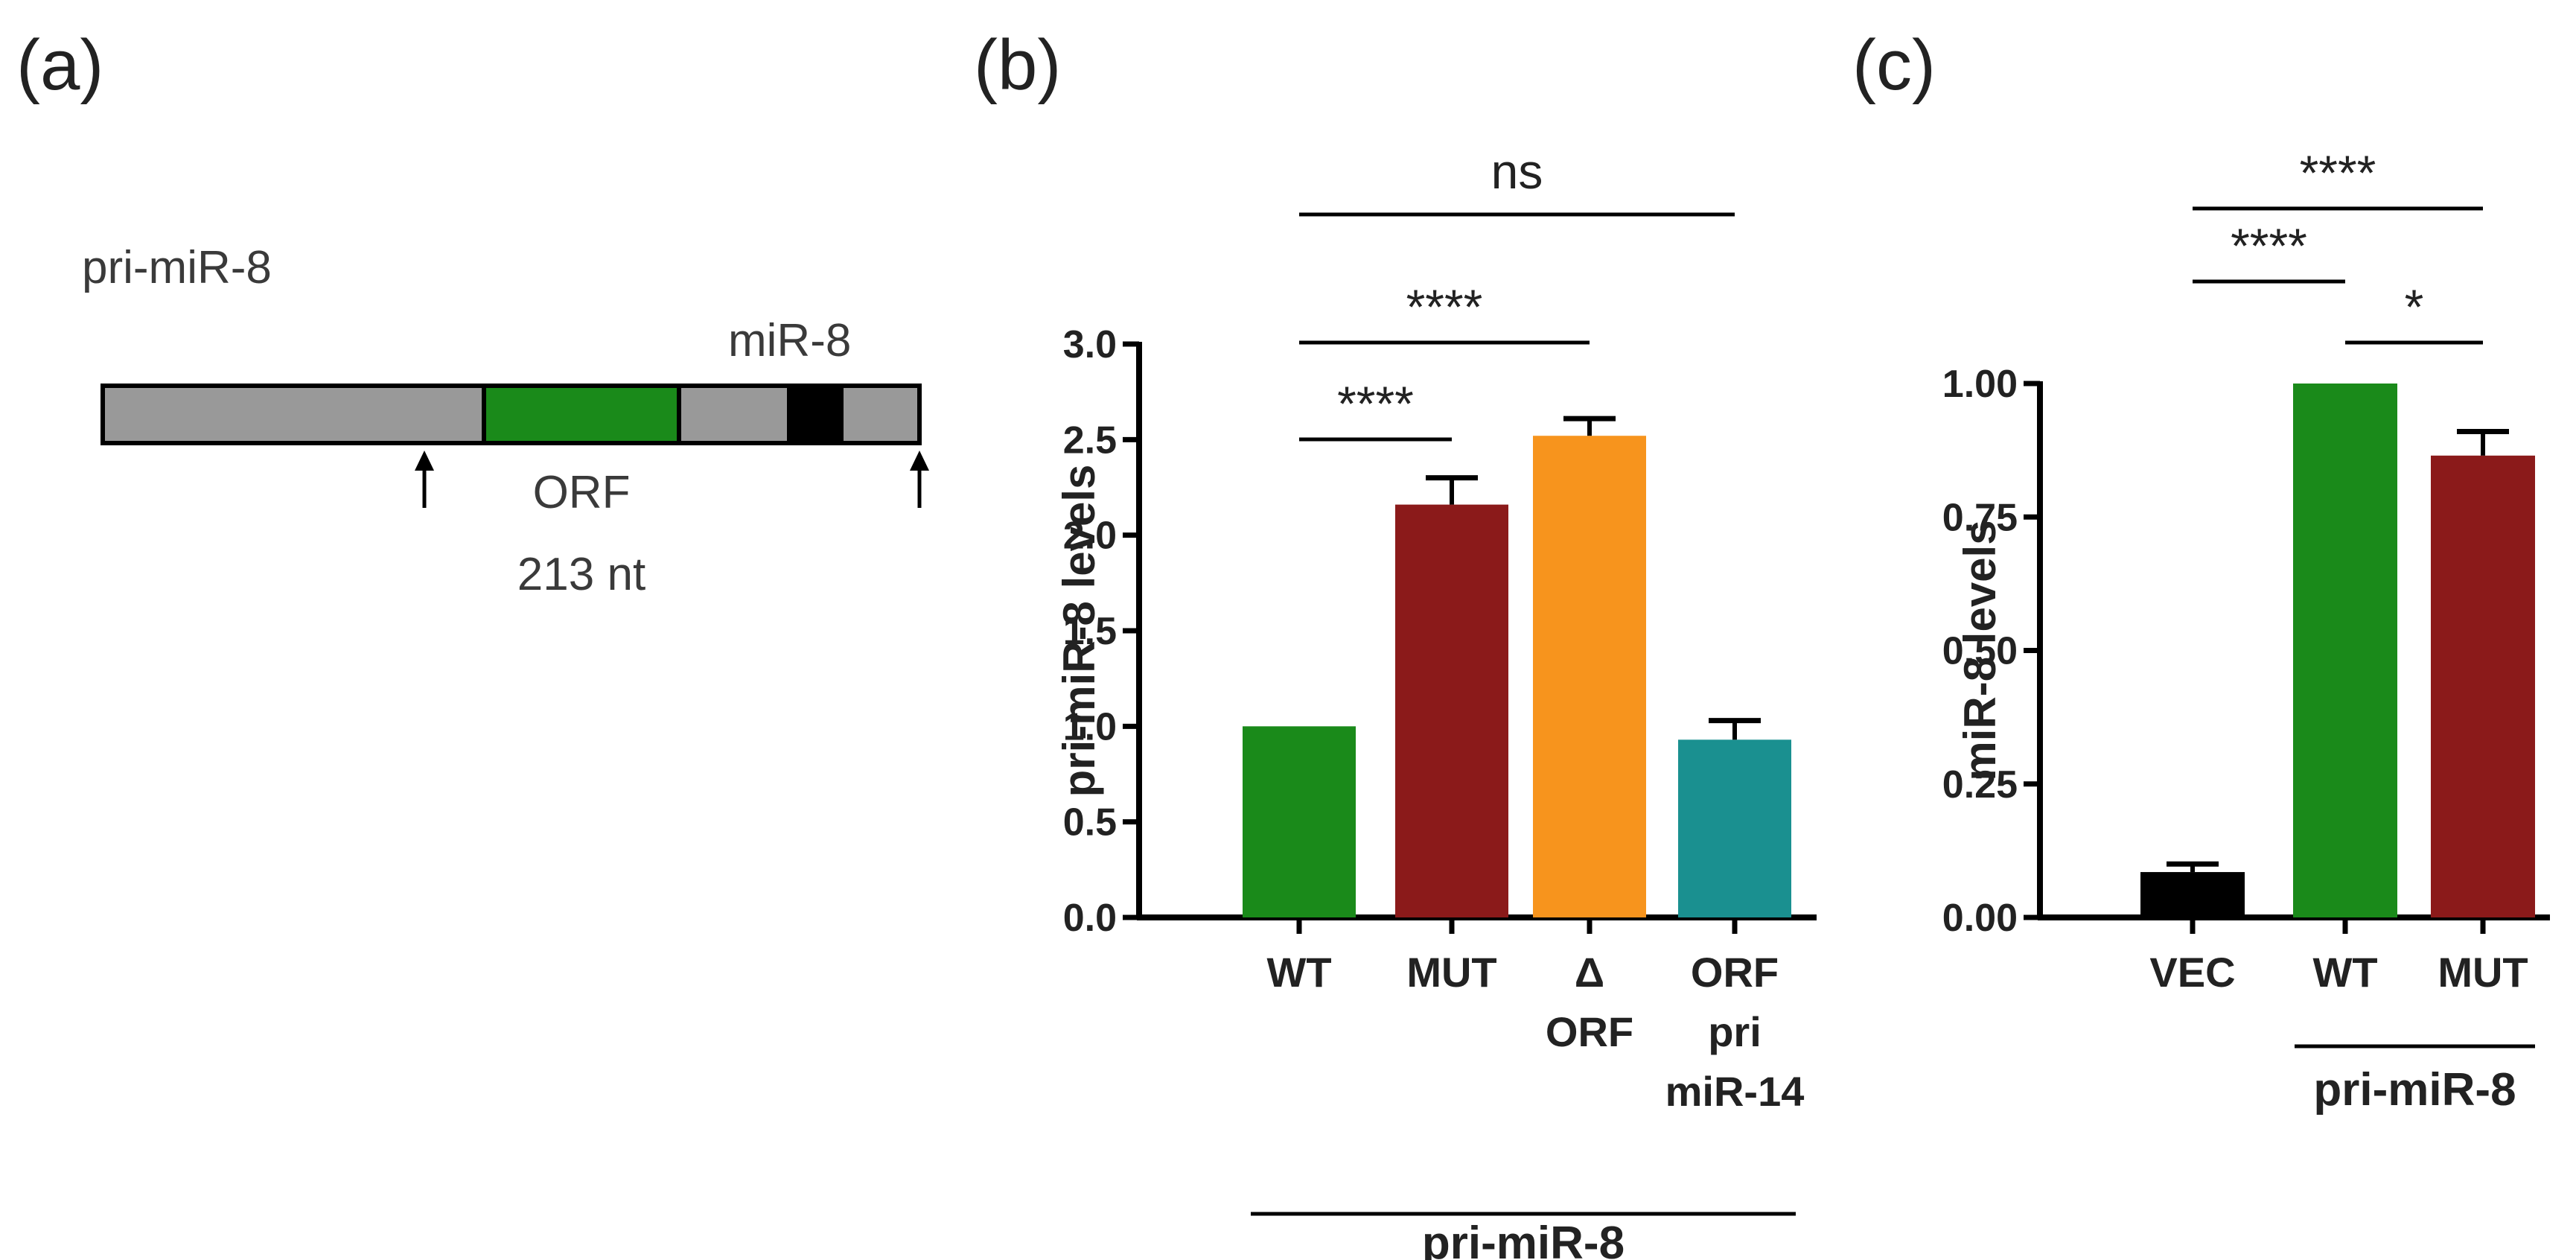  I want to click on x-tick-label: Δ, so click(1589, 972).